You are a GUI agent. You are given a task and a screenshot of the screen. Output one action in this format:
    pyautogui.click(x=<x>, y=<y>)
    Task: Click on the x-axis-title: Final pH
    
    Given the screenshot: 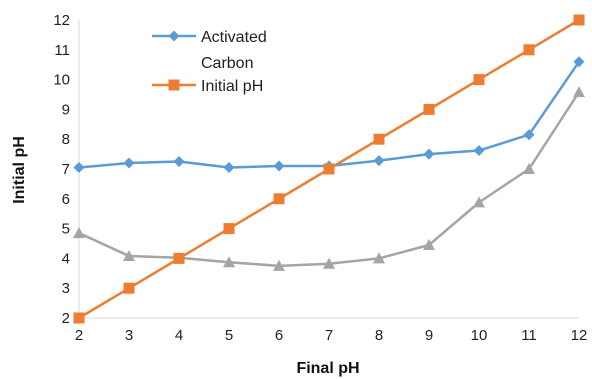 What is the action you would take?
    pyautogui.click(x=327, y=368)
    